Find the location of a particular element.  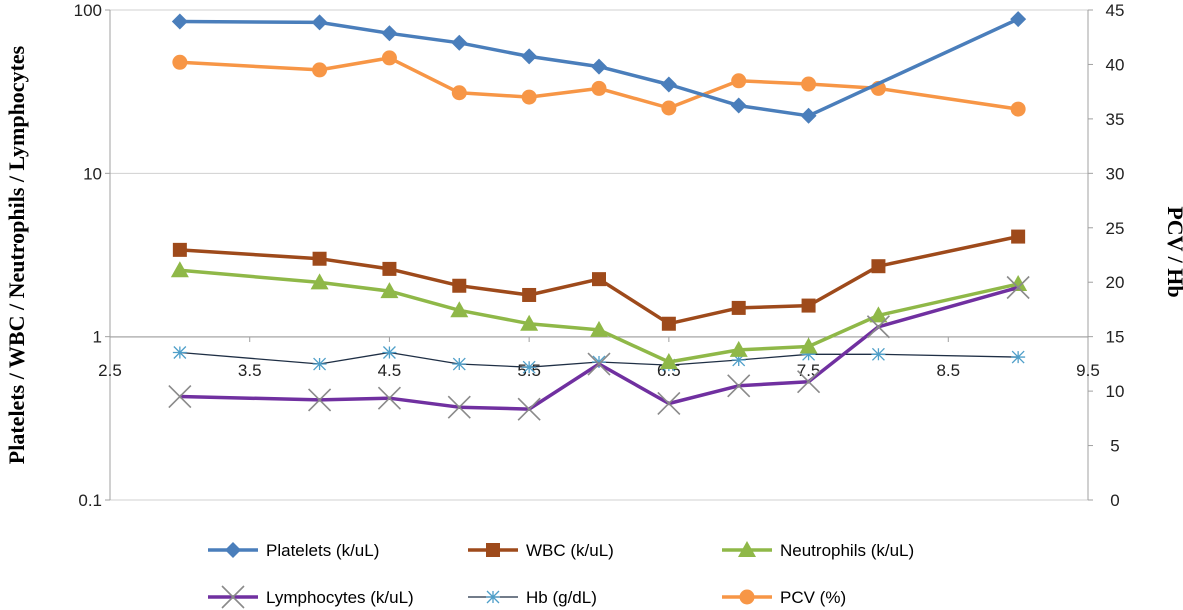

legend-entry: Neutrophils (k/uL) is located at coordinates (818, 550).